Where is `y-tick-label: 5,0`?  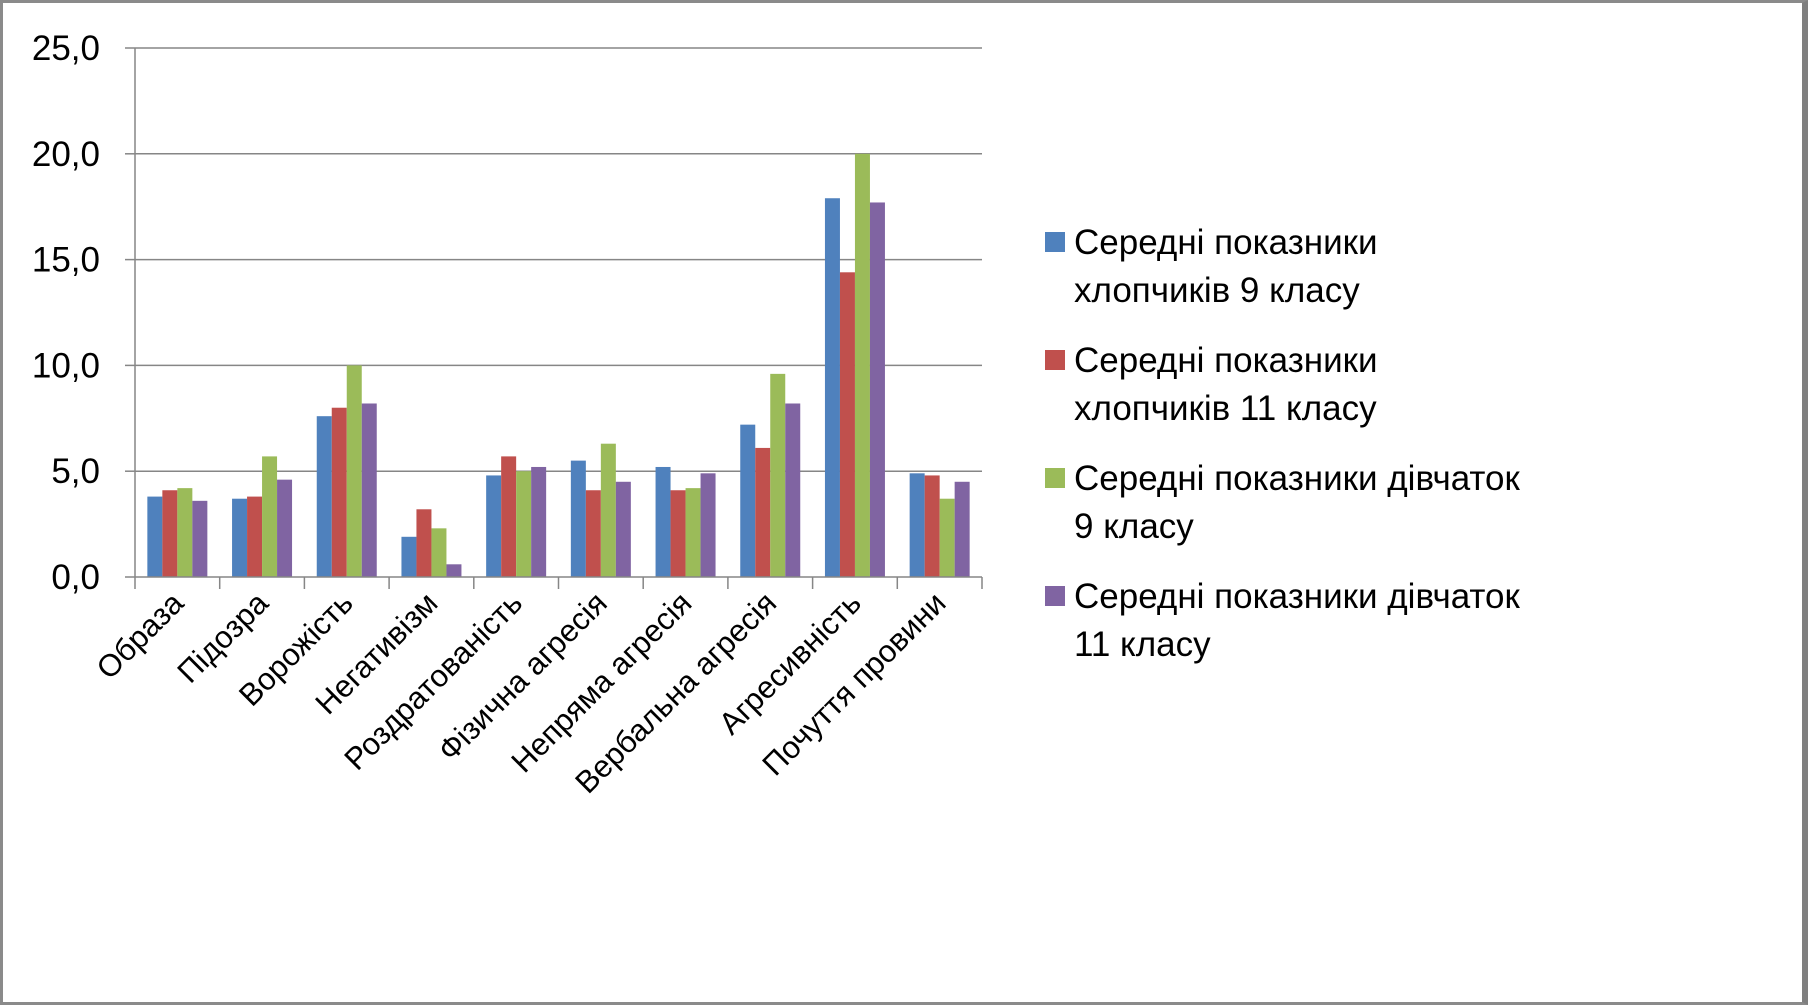 y-tick-label: 5,0 is located at coordinates (75, 471).